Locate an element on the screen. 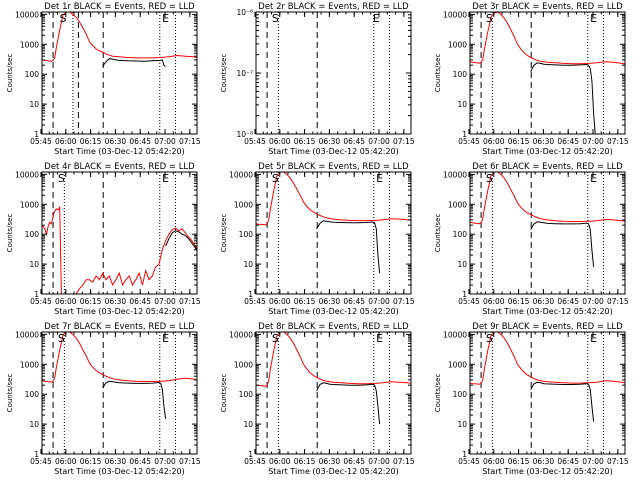  panel-title: Det 7r BLACK = Events, RED = LLD is located at coordinates (119, 327).